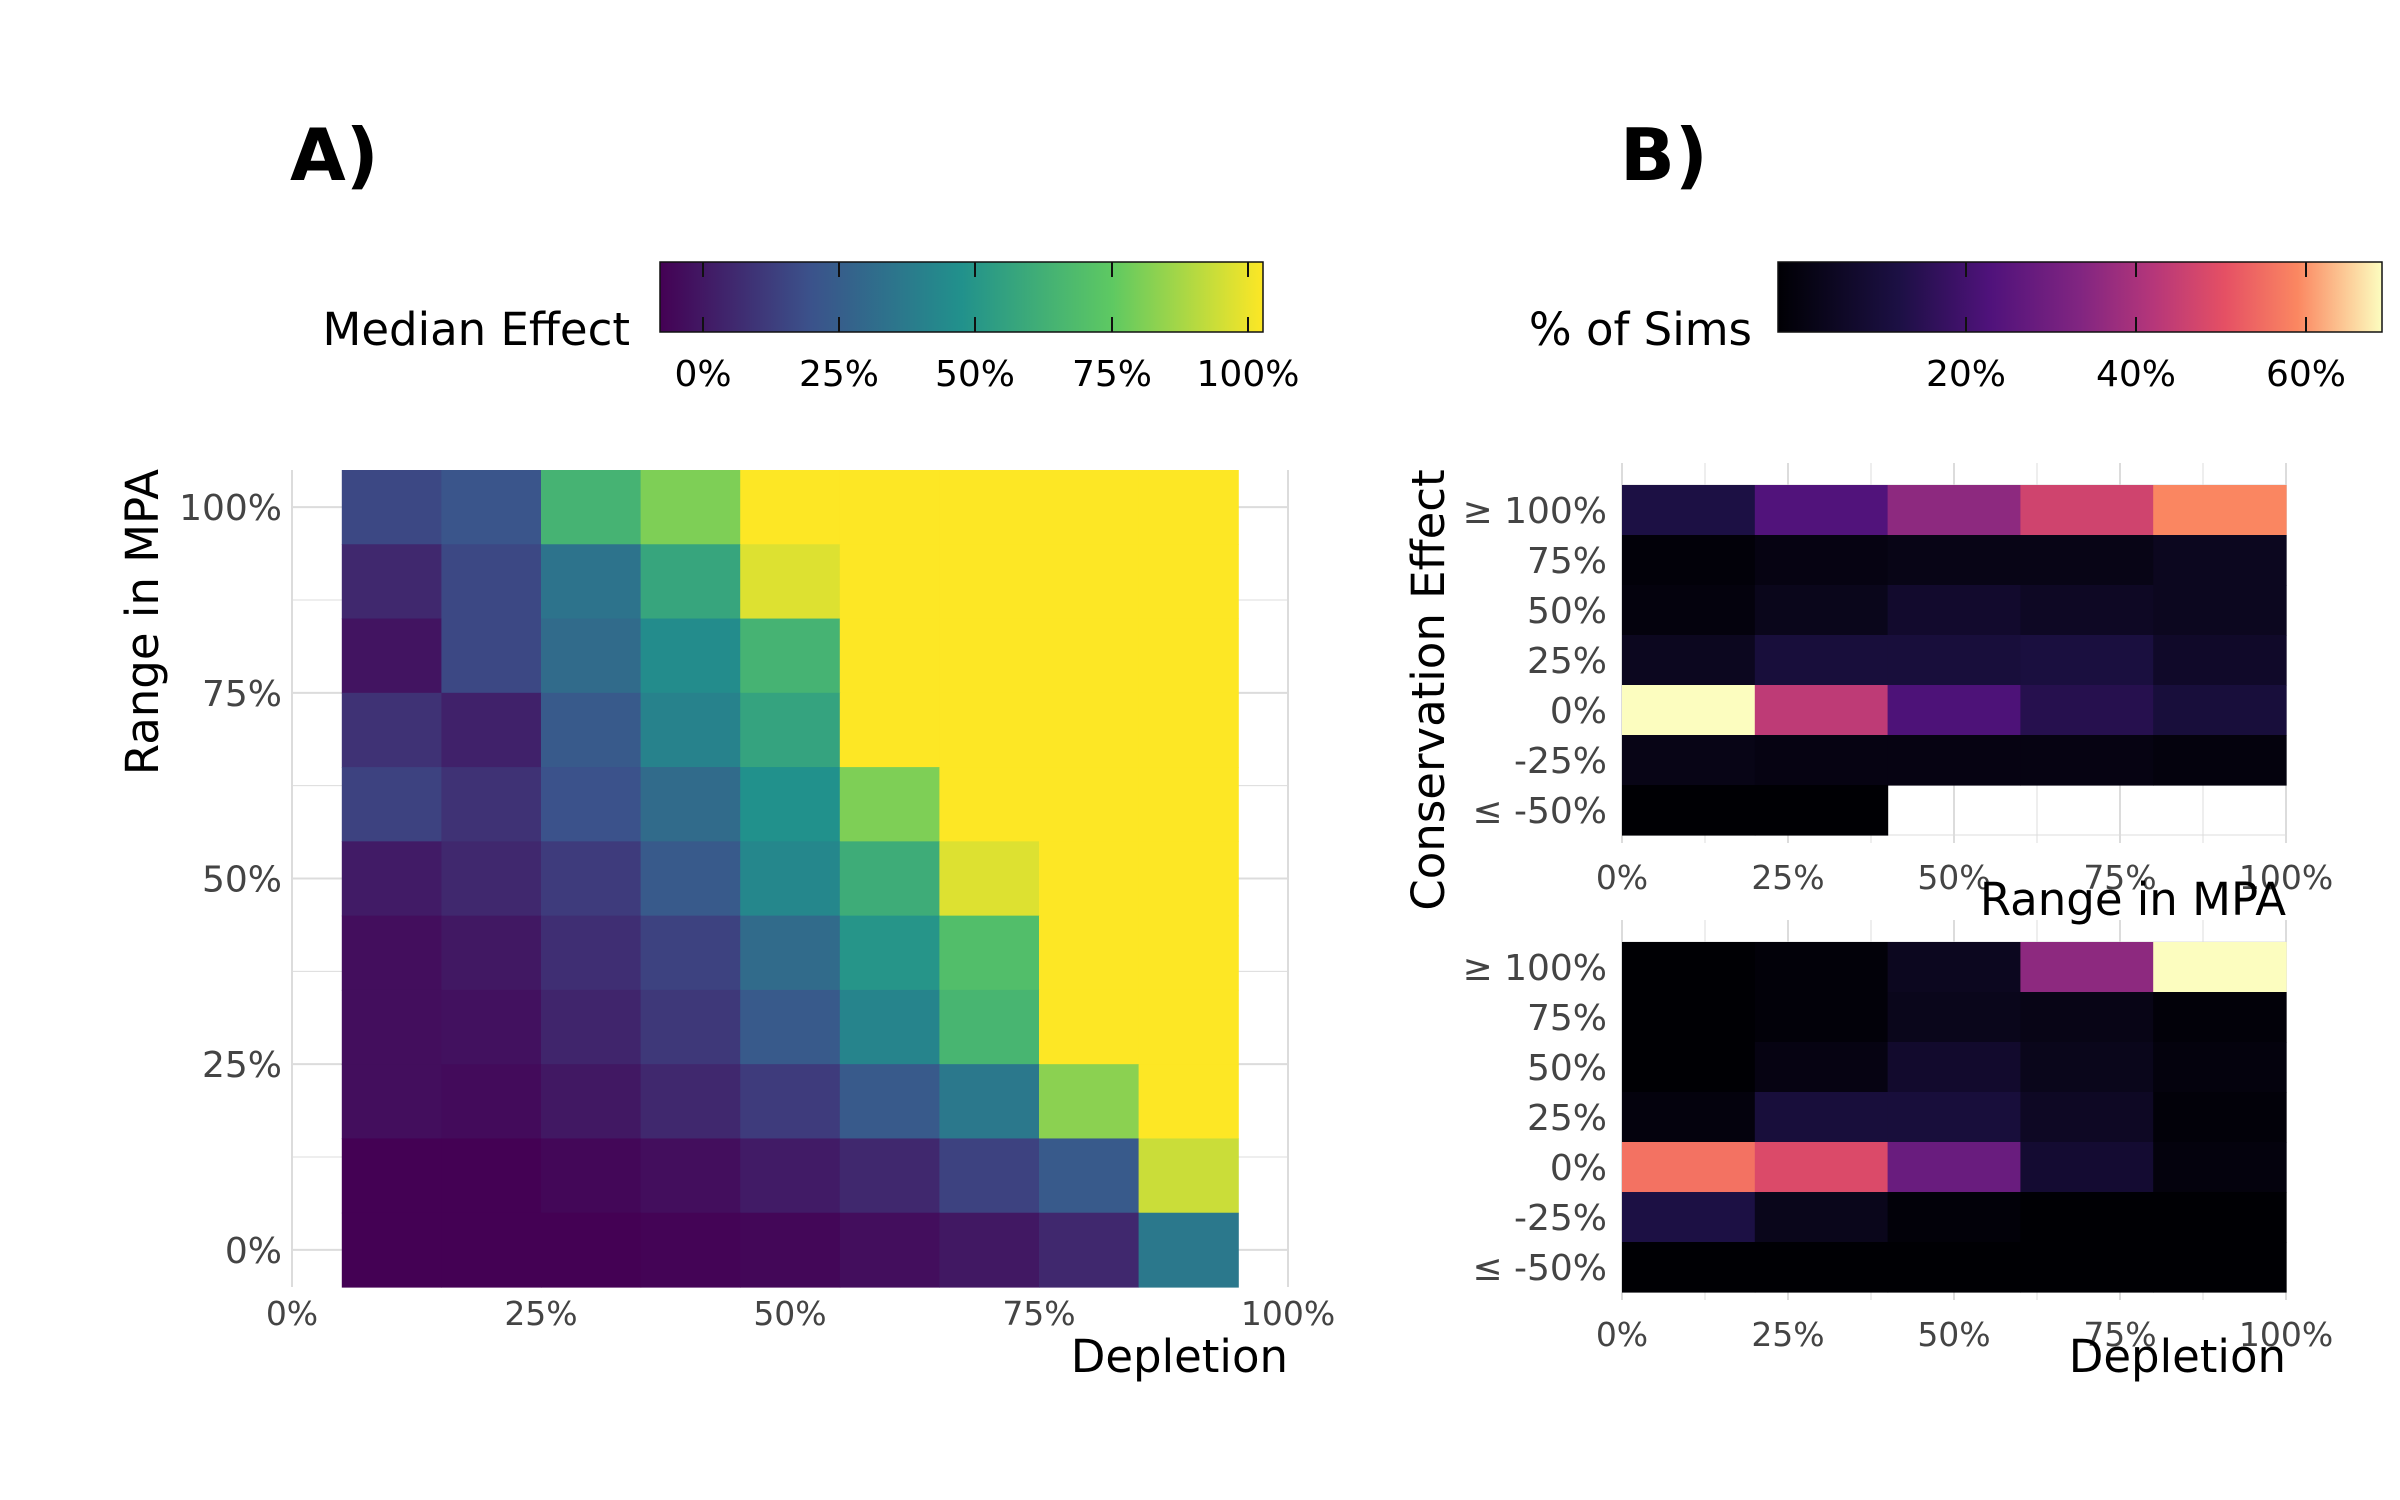 This screenshot has height=1500, width=2400. I want to click on panel-a-legend-title: Median Effect, so click(477, 329).